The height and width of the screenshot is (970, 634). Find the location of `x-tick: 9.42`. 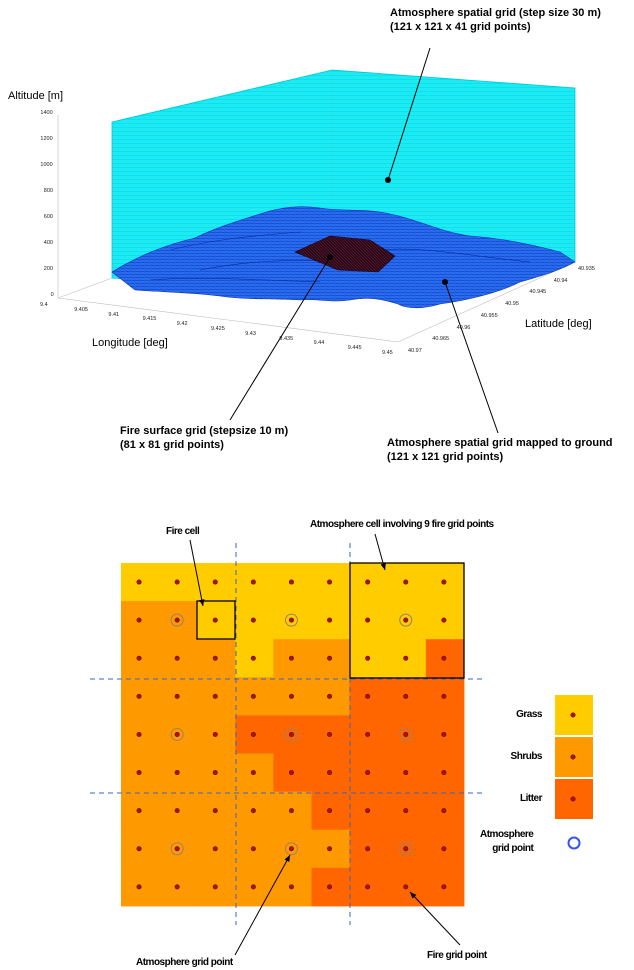

x-tick: 9.42 is located at coordinates (182, 324).